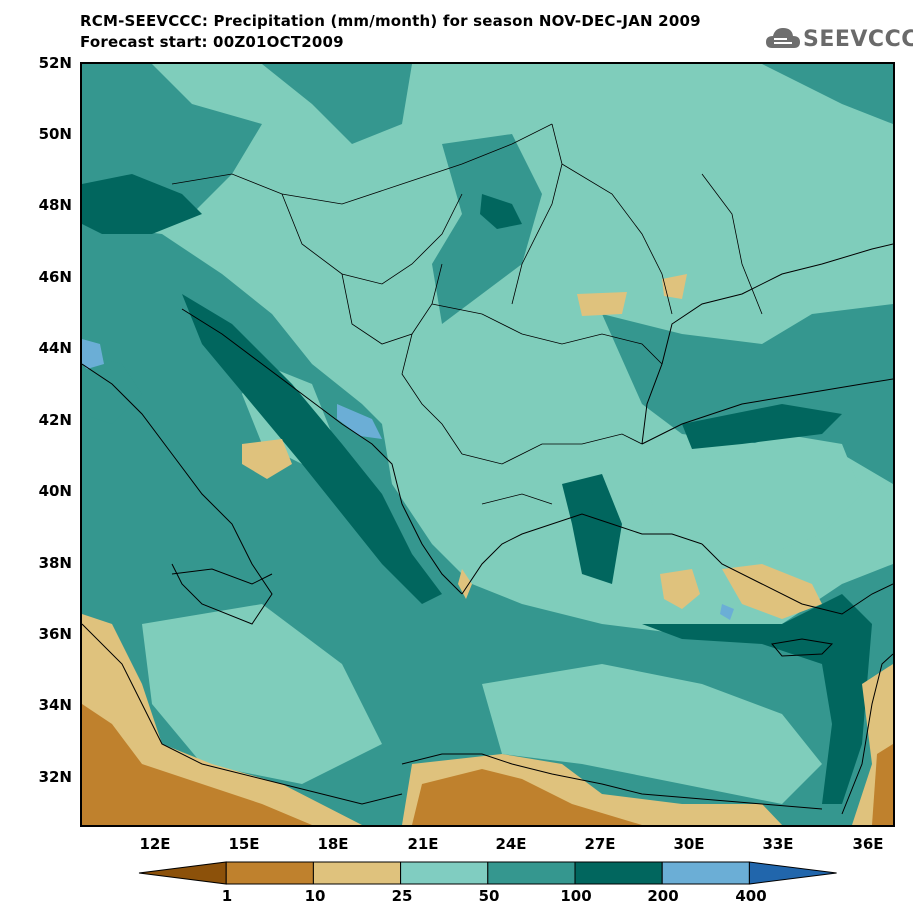 The image size is (913, 920). Describe the element at coordinates (489, 896) in the screenshot. I see `colorbar-label: 50` at that location.